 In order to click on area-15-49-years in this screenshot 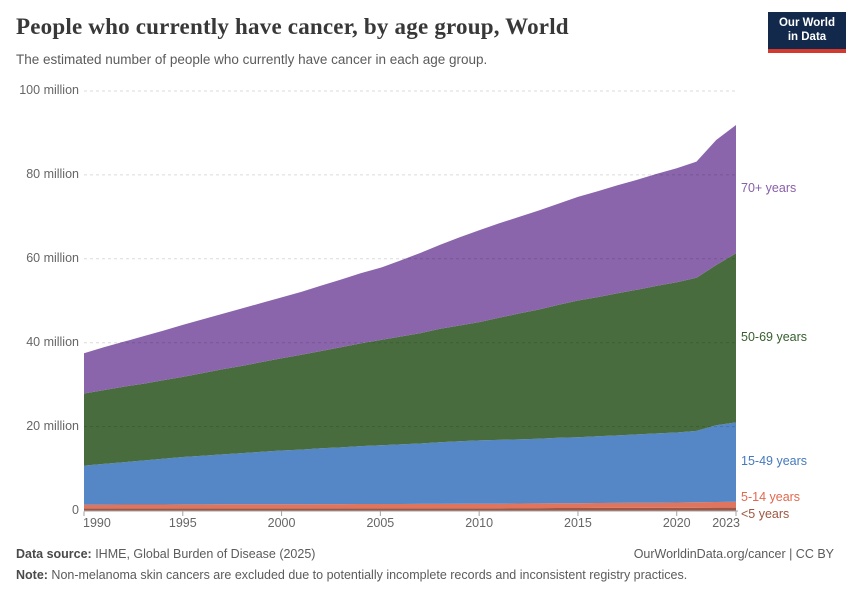, I will do `click(410, 463)`.